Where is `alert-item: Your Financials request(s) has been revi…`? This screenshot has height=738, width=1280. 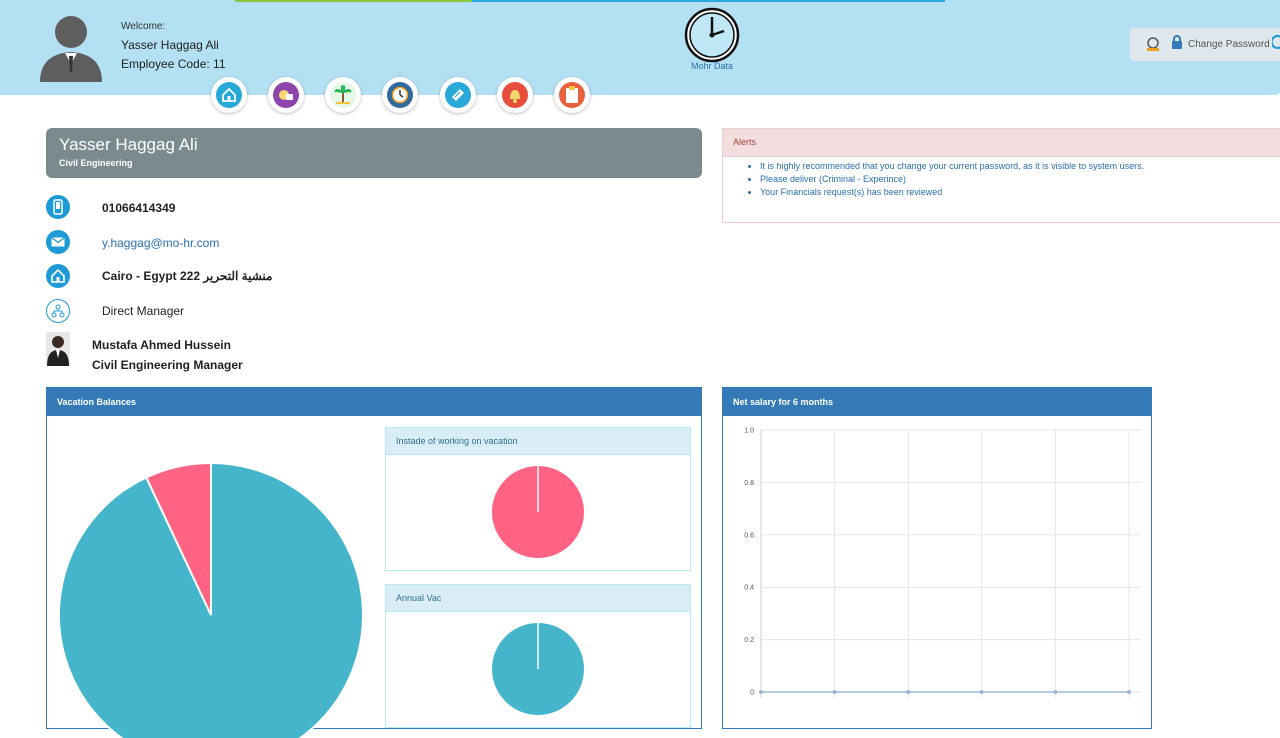 alert-item: Your Financials request(s) has been revi… is located at coordinates (952, 192).